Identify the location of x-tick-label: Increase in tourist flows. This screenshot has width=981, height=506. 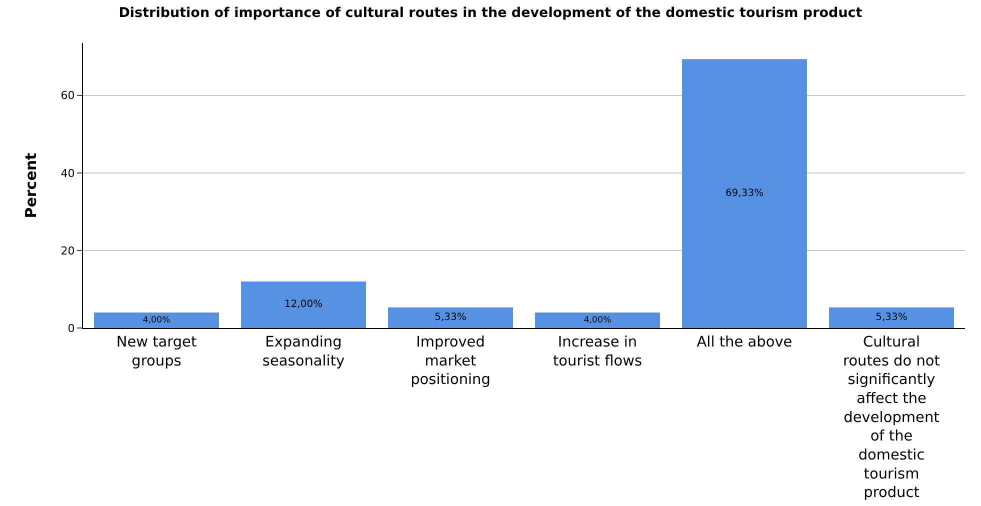
(597, 352).